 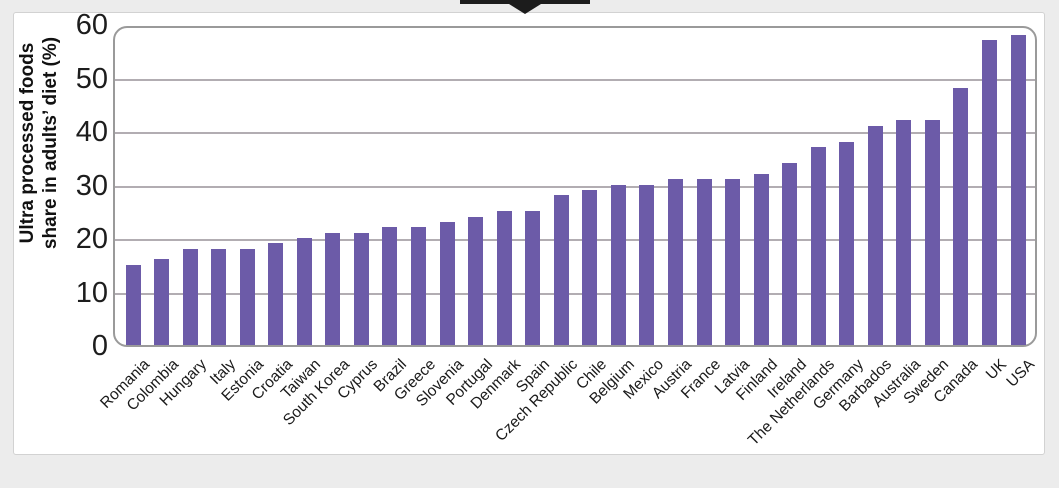 What do you see at coordinates (27, 143) in the screenshot?
I see `y-axis-title-line1: Ultra processed foods` at bounding box center [27, 143].